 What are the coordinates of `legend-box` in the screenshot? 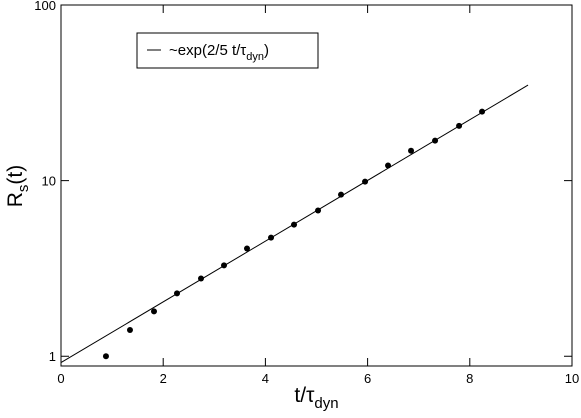 It's located at (227, 50).